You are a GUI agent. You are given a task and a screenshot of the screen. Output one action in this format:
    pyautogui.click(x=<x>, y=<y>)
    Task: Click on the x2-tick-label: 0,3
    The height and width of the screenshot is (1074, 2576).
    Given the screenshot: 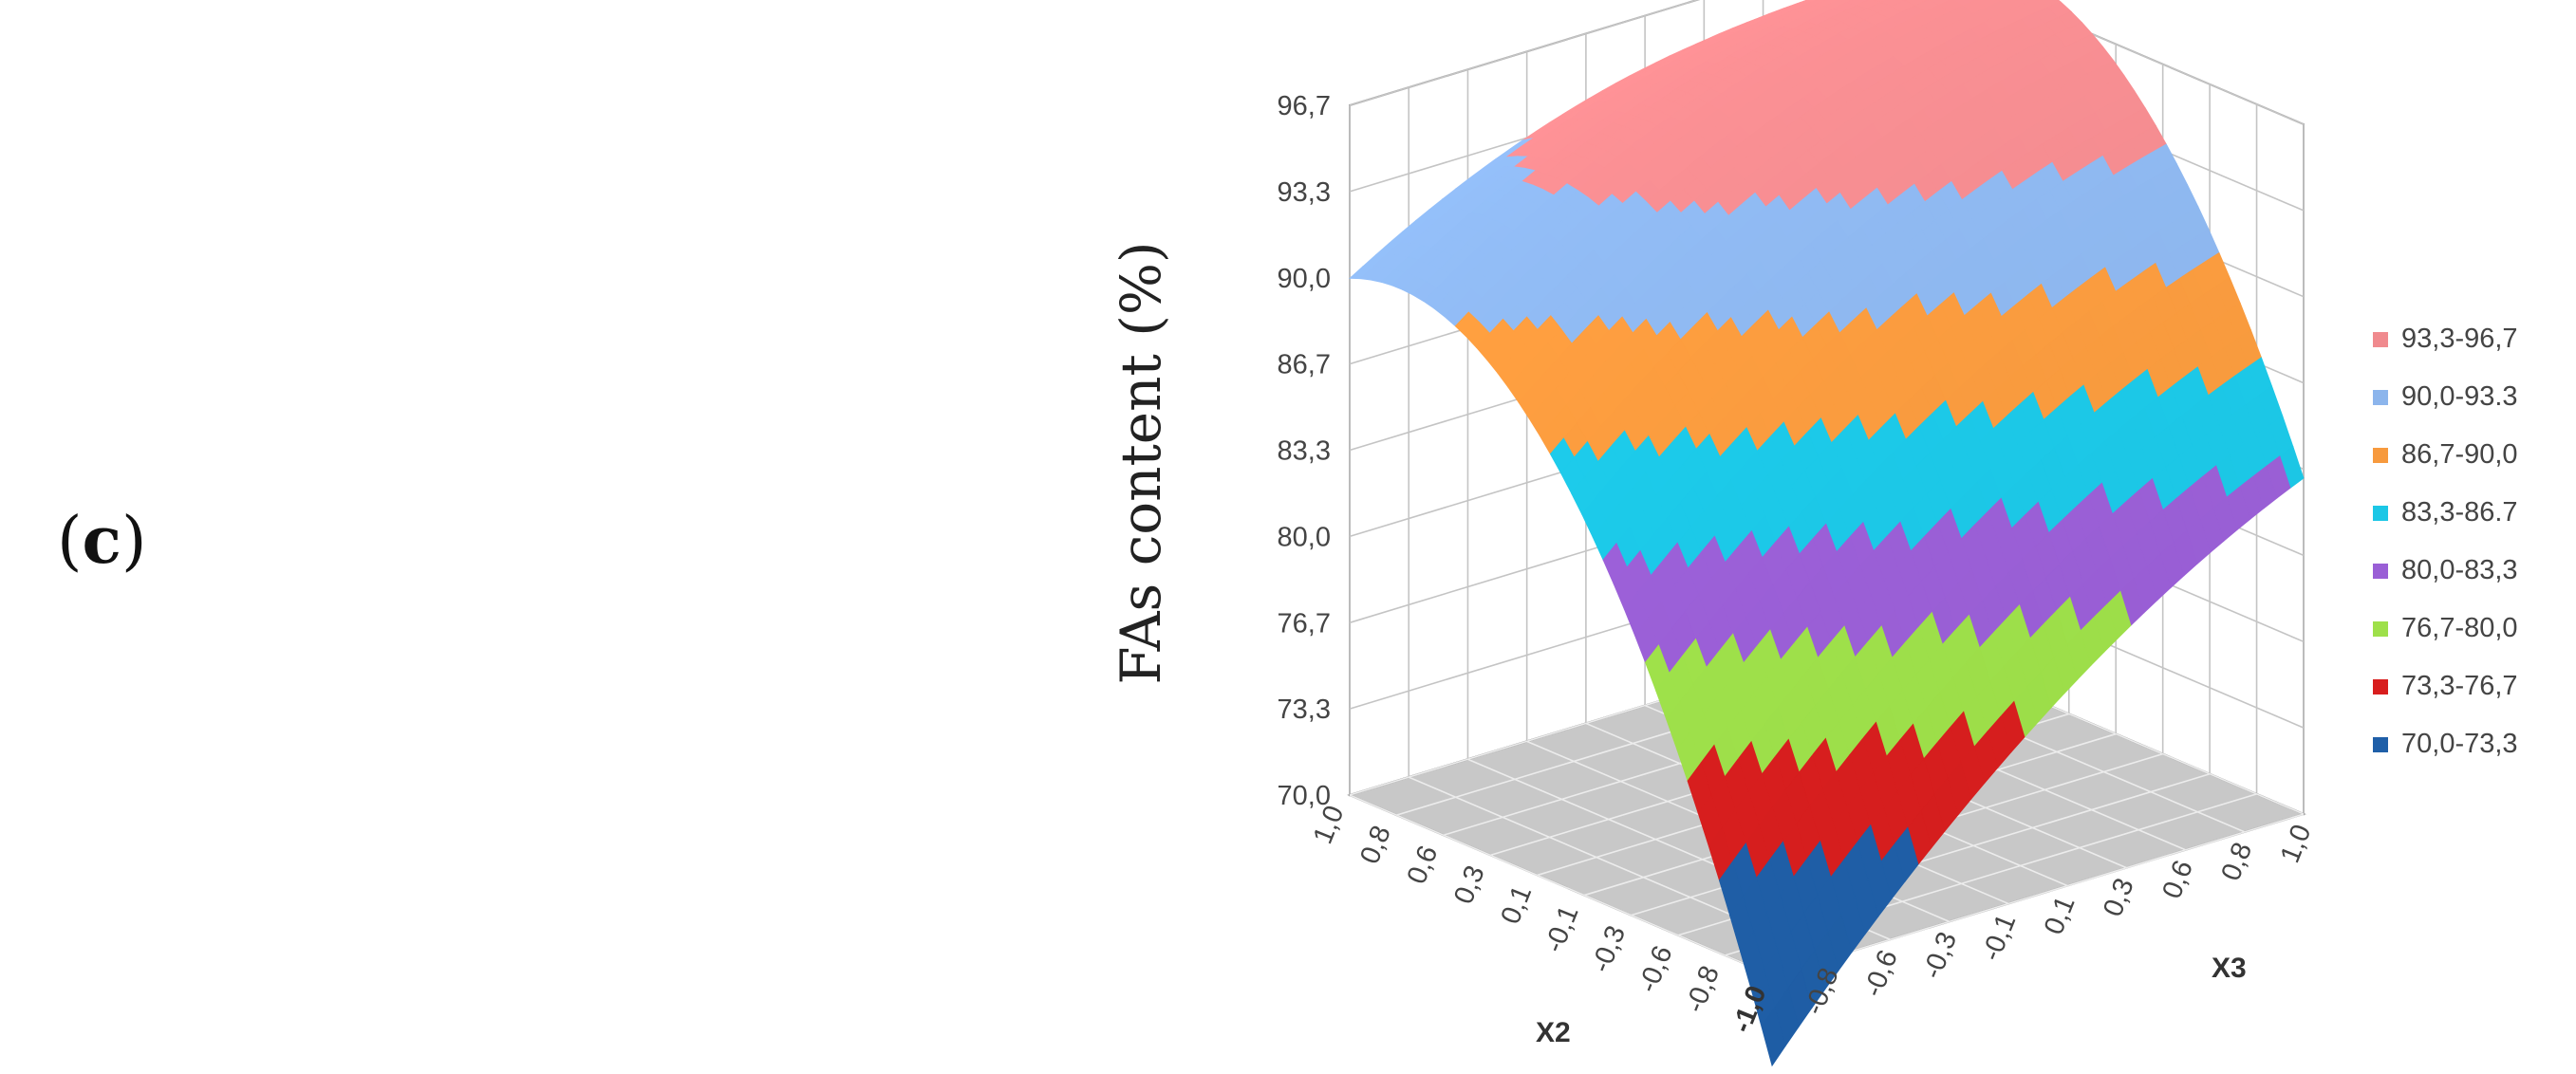 What is the action you would take?
    pyautogui.click(x=1469, y=884)
    